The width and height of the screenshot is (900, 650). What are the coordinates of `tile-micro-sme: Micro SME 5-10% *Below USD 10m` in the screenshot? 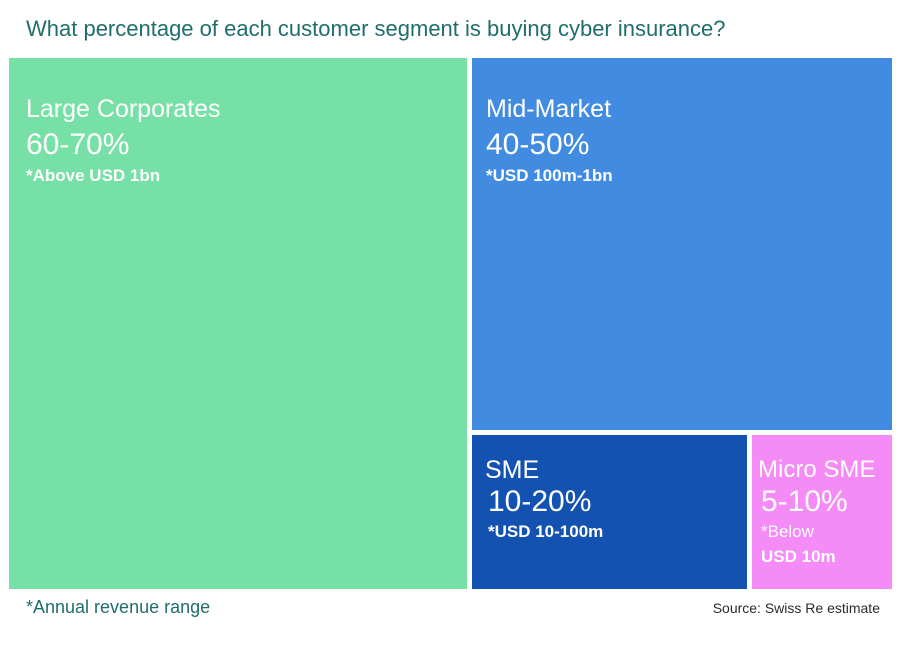 It's located at (822, 512).